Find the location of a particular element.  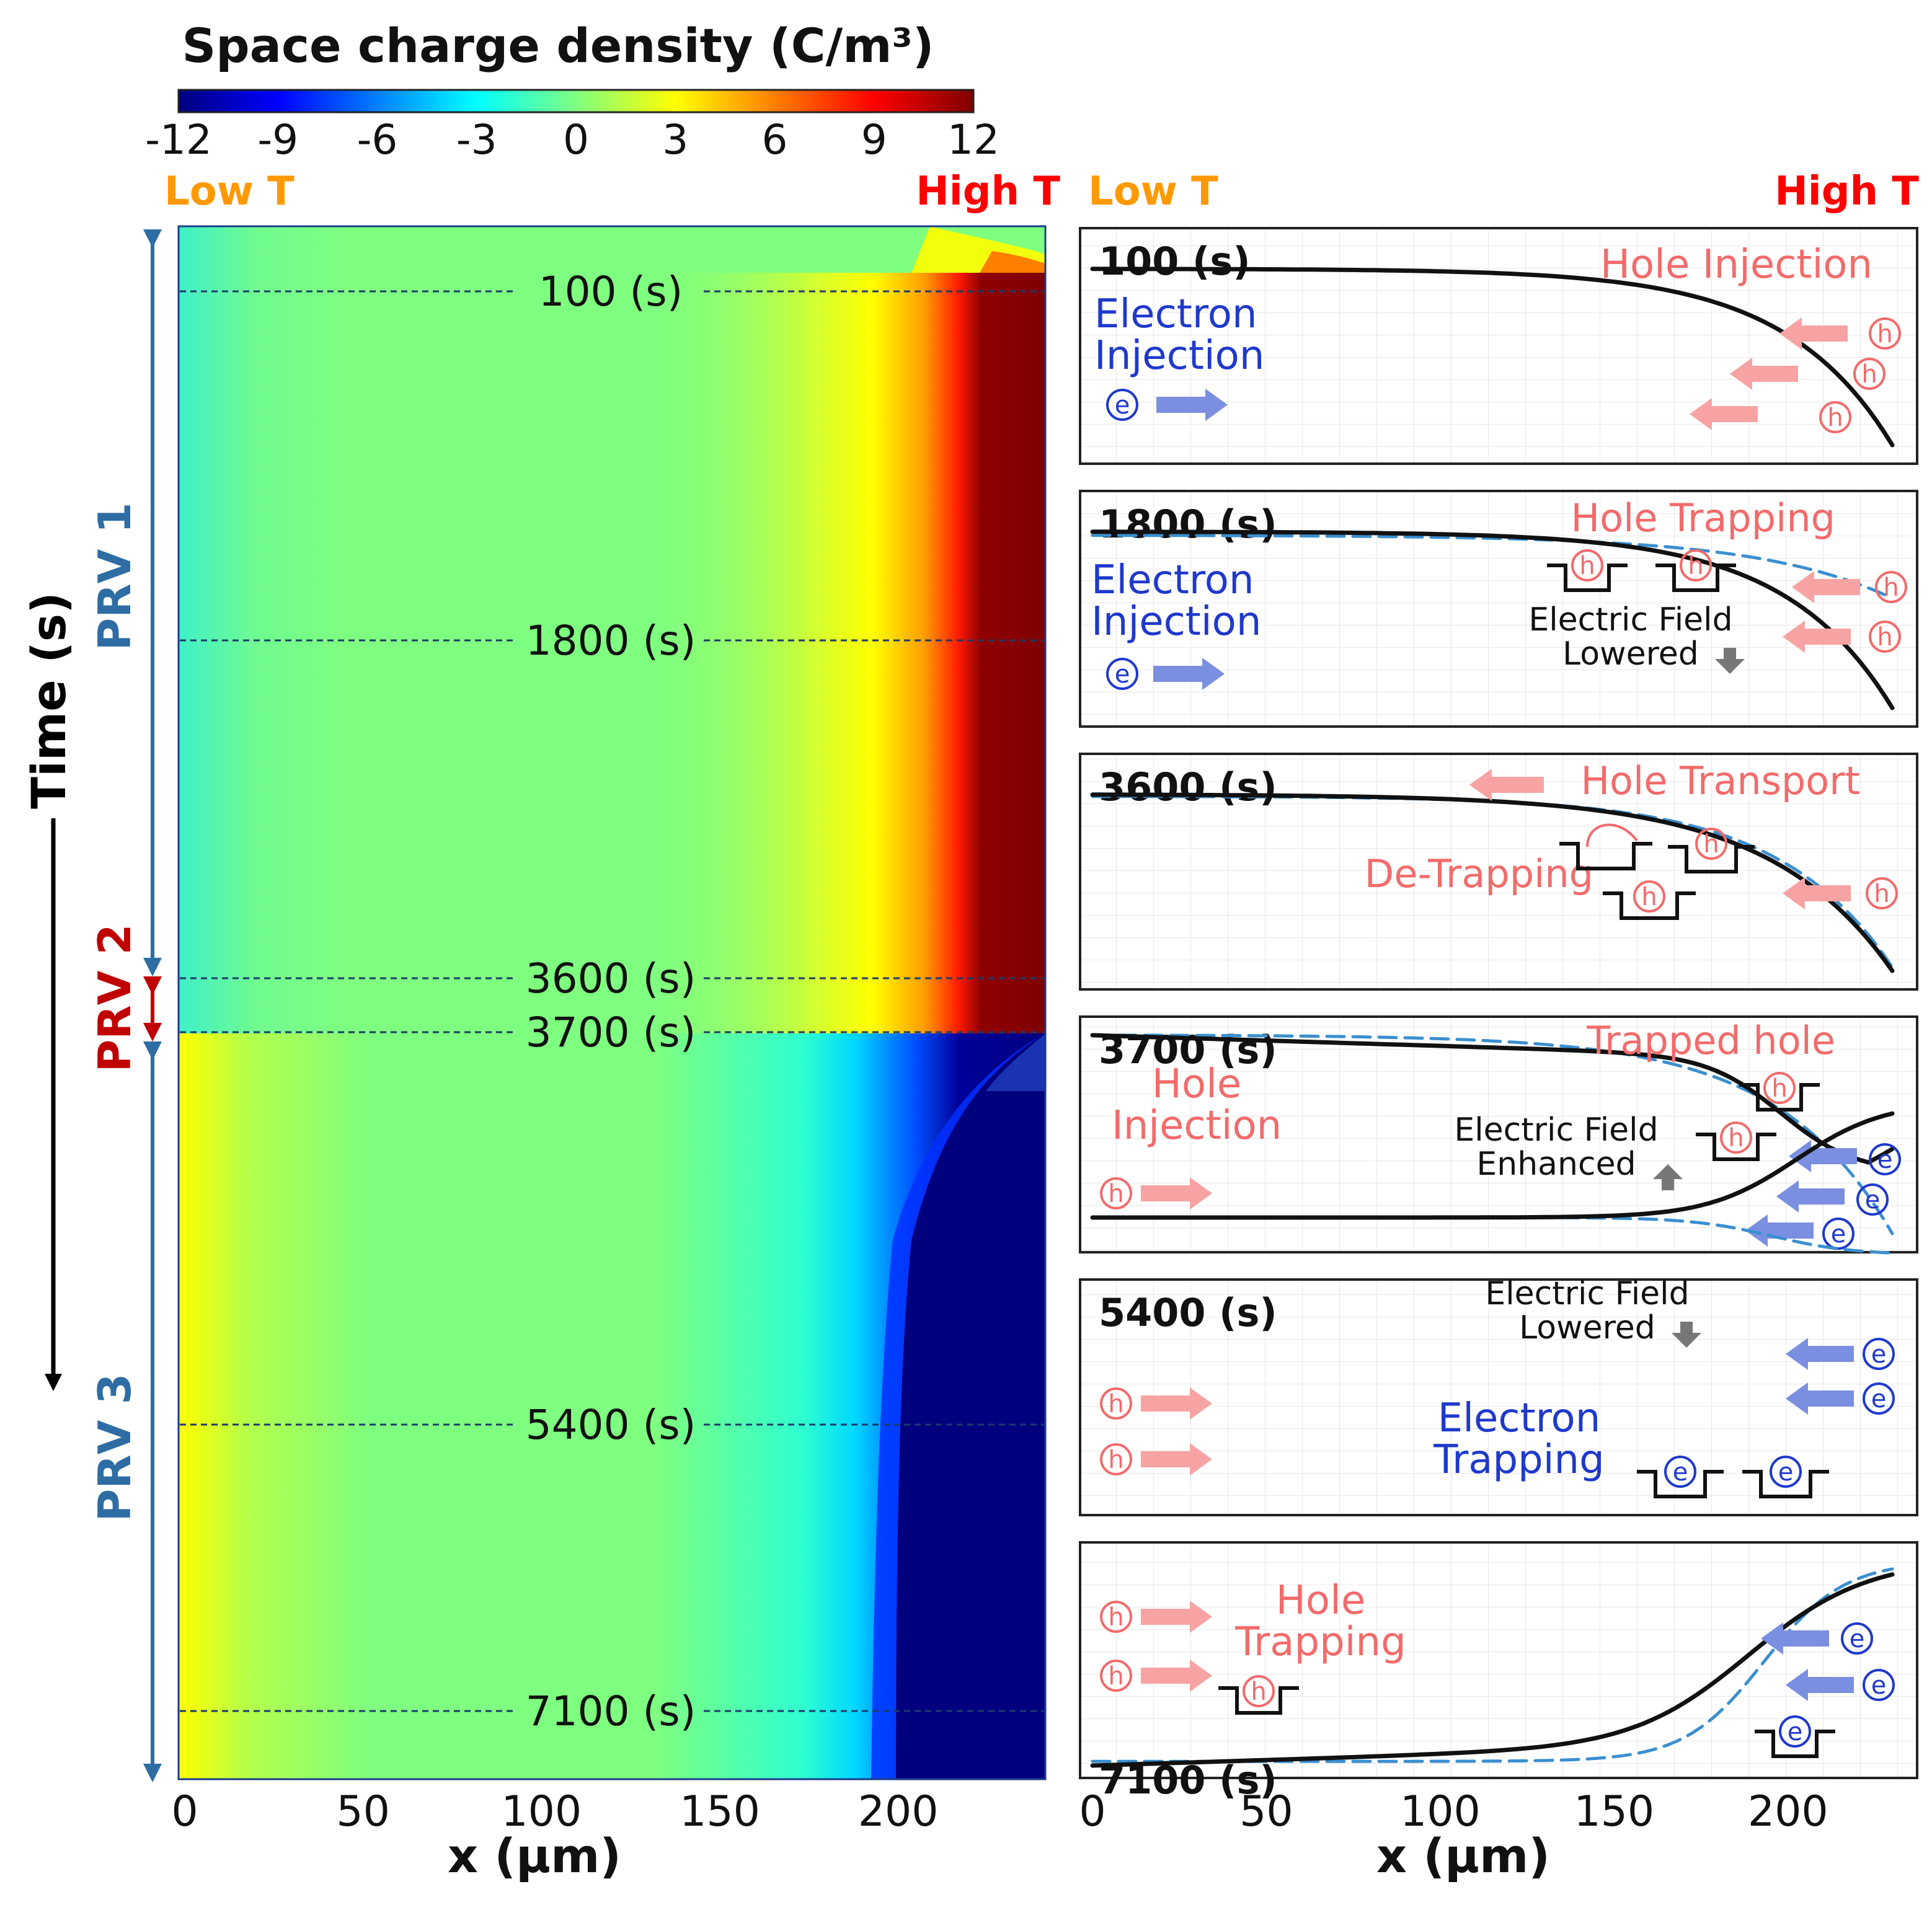

high-t-label-right: High T is located at coordinates (1847, 191).